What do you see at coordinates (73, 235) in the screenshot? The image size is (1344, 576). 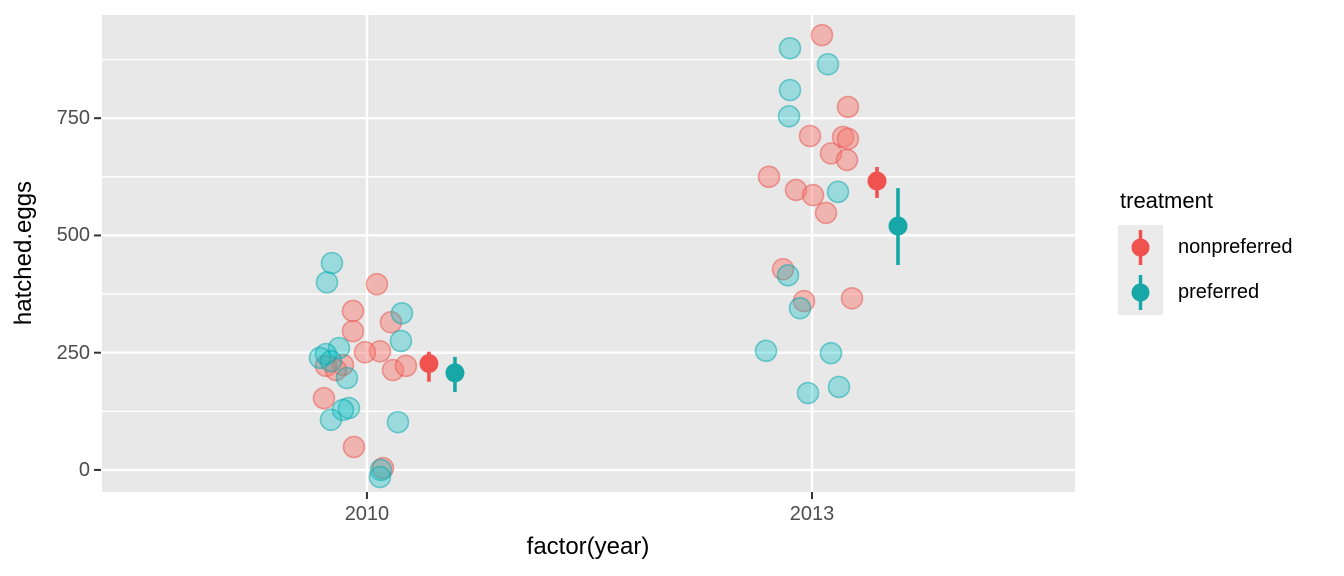 I see `y-tick-label: 500` at bounding box center [73, 235].